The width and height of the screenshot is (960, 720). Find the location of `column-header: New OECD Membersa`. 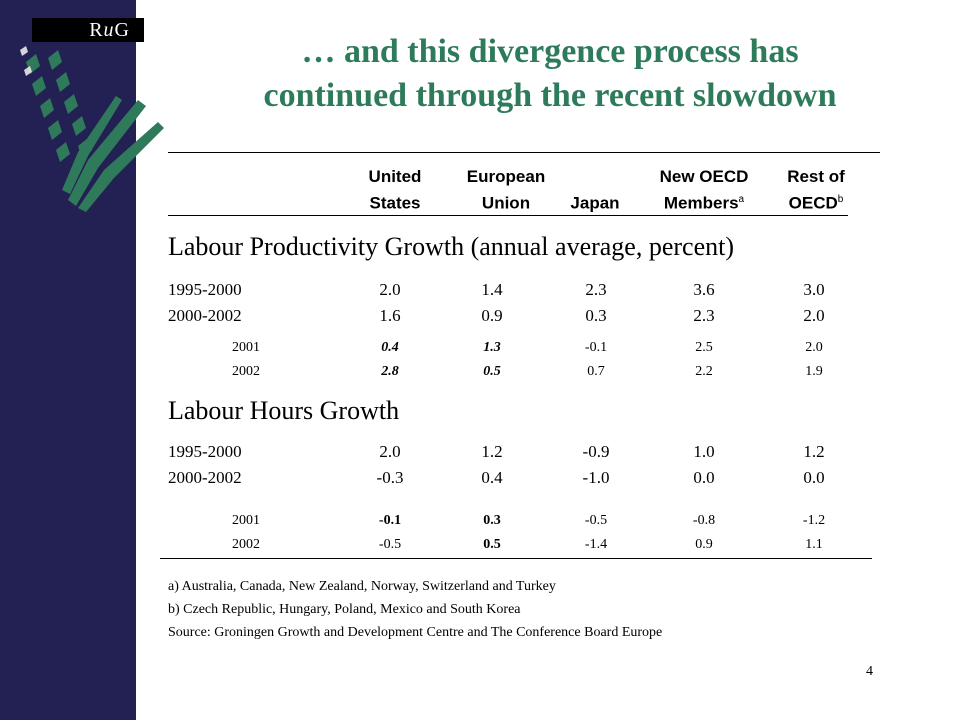

column-header: New OECD Membersa is located at coordinates (704, 190).